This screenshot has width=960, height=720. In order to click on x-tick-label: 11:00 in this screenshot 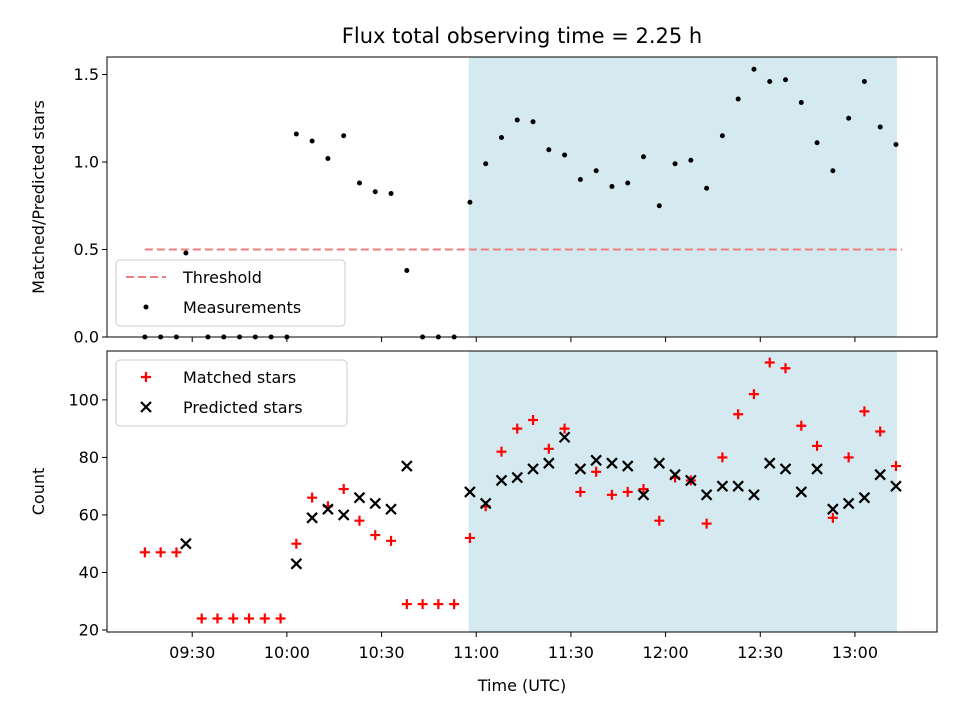, I will do `click(476, 652)`.